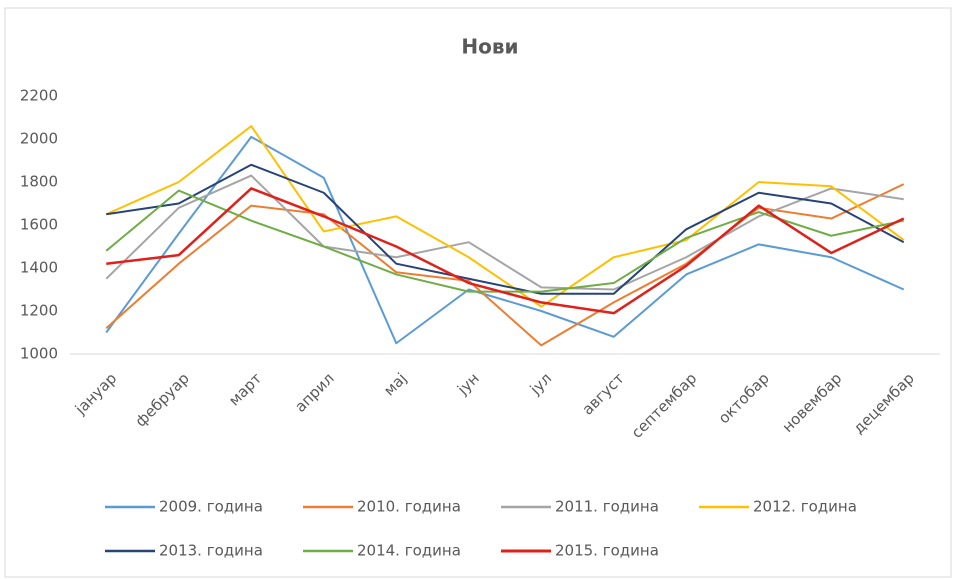  I want to click on y-tick-label: 1600, so click(39, 225).